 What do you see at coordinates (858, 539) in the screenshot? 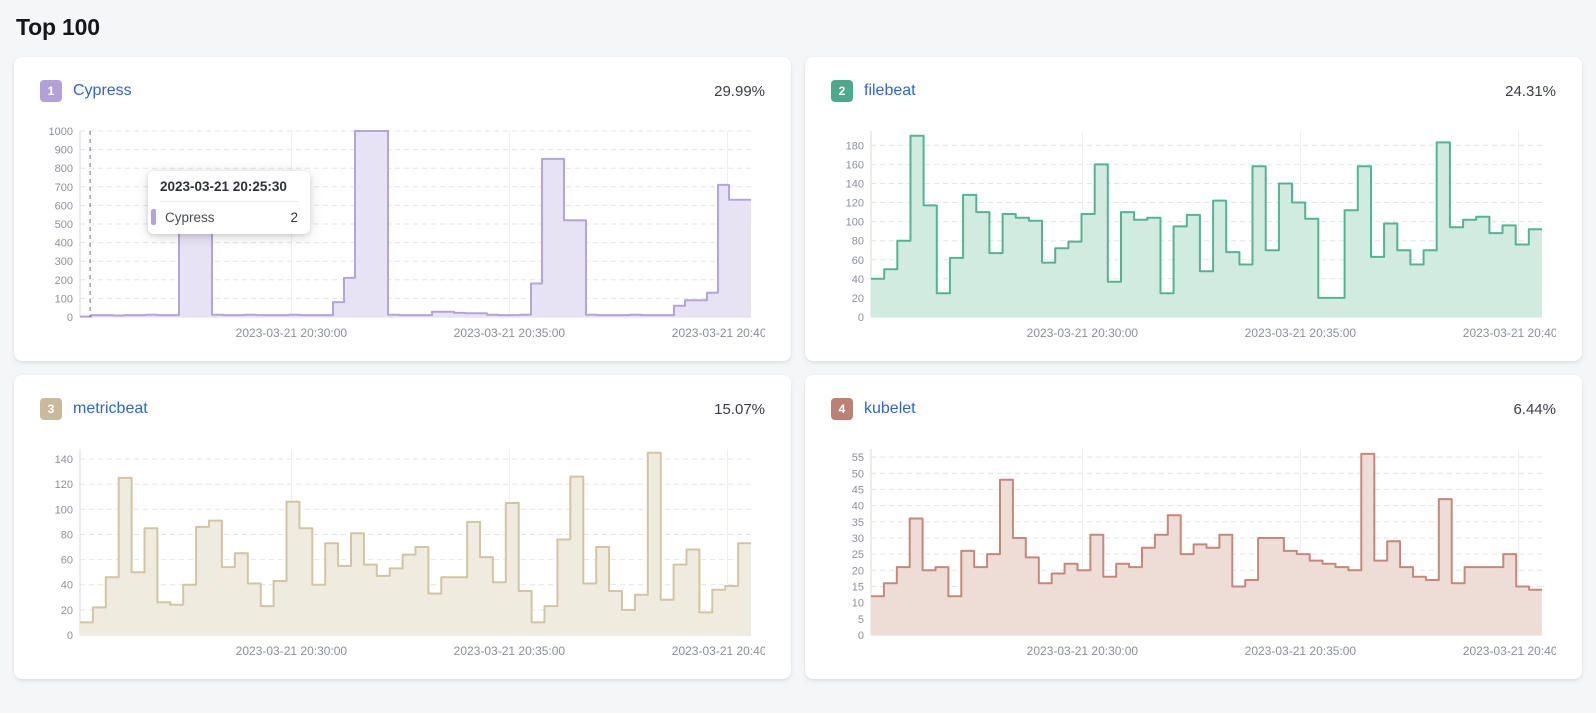
I see `svg-text: 30` at bounding box center [858, 539].